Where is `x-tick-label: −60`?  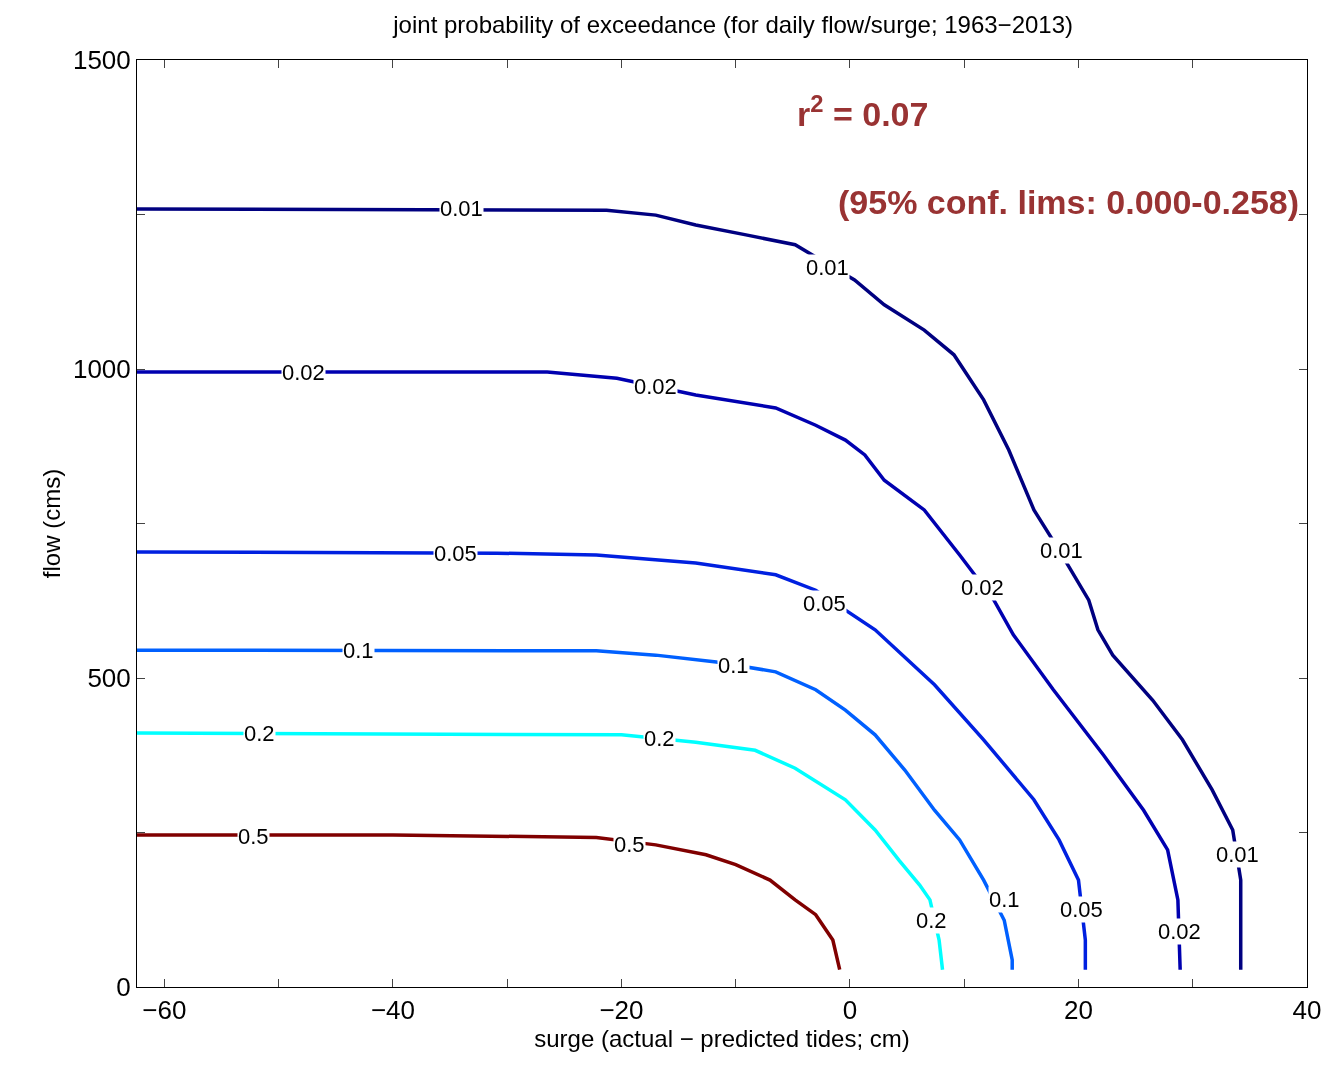 x-tick-label: −60 is located at coordinates (164, 1010).